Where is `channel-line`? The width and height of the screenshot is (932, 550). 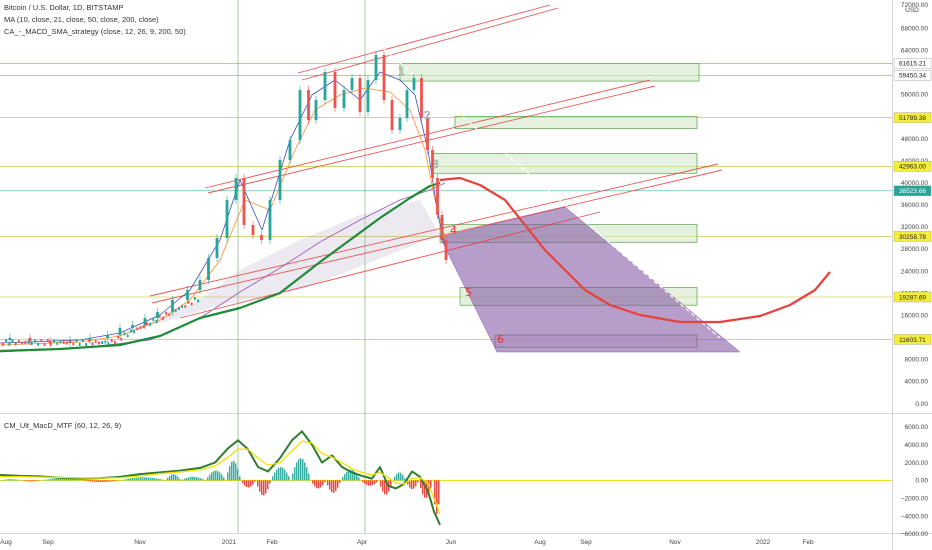 channel-line is located at coordinates (434, 230).